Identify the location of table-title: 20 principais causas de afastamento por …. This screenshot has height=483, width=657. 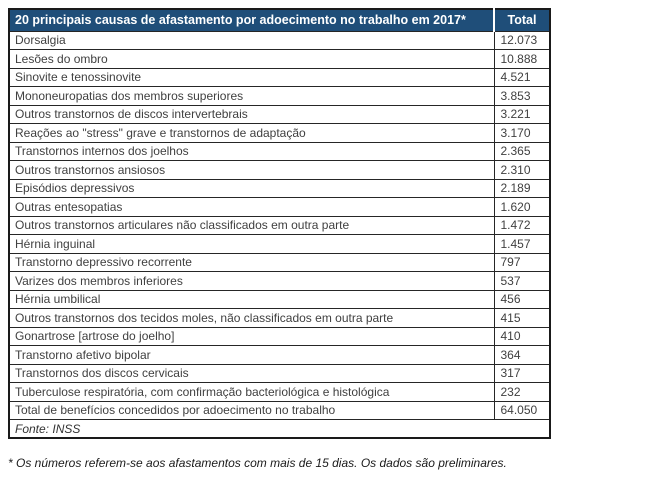
(252, 20).